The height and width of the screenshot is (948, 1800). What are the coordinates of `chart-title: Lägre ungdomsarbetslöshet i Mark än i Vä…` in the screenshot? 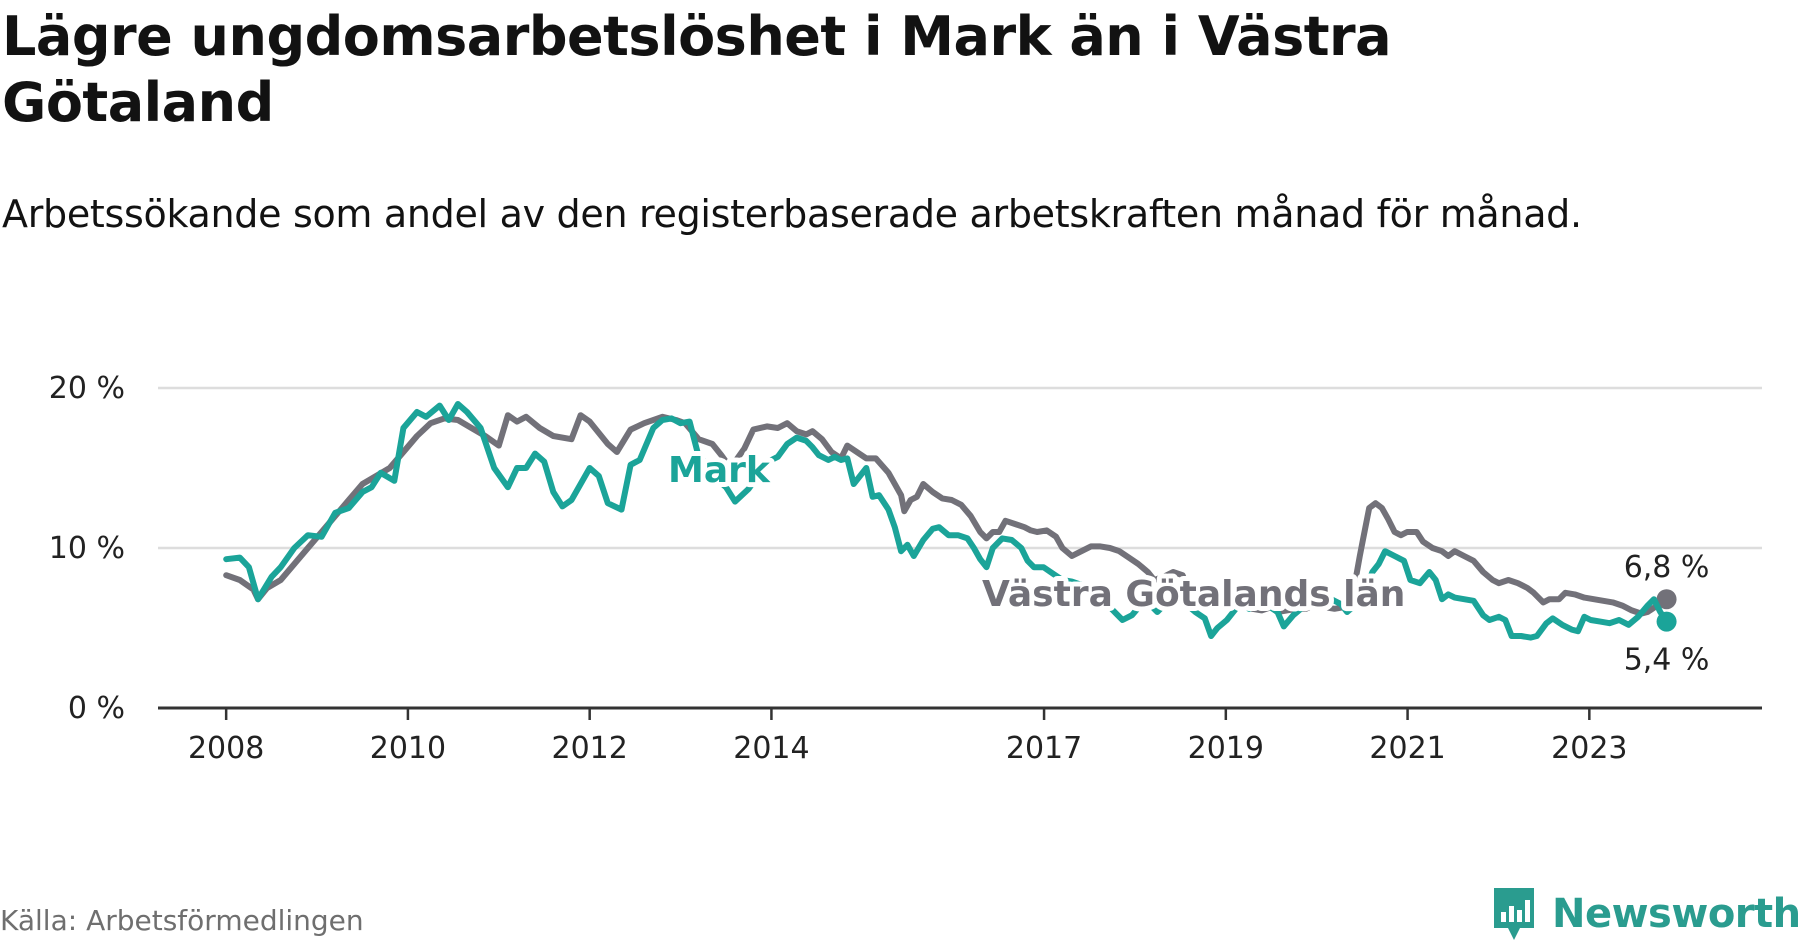 It's located at (697, 69).